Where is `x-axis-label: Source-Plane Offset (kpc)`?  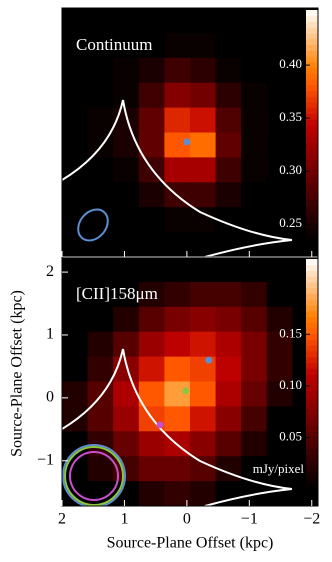
x-axis-label: Source-Plane Offset (kpc) is located at coordinates (190, 543).